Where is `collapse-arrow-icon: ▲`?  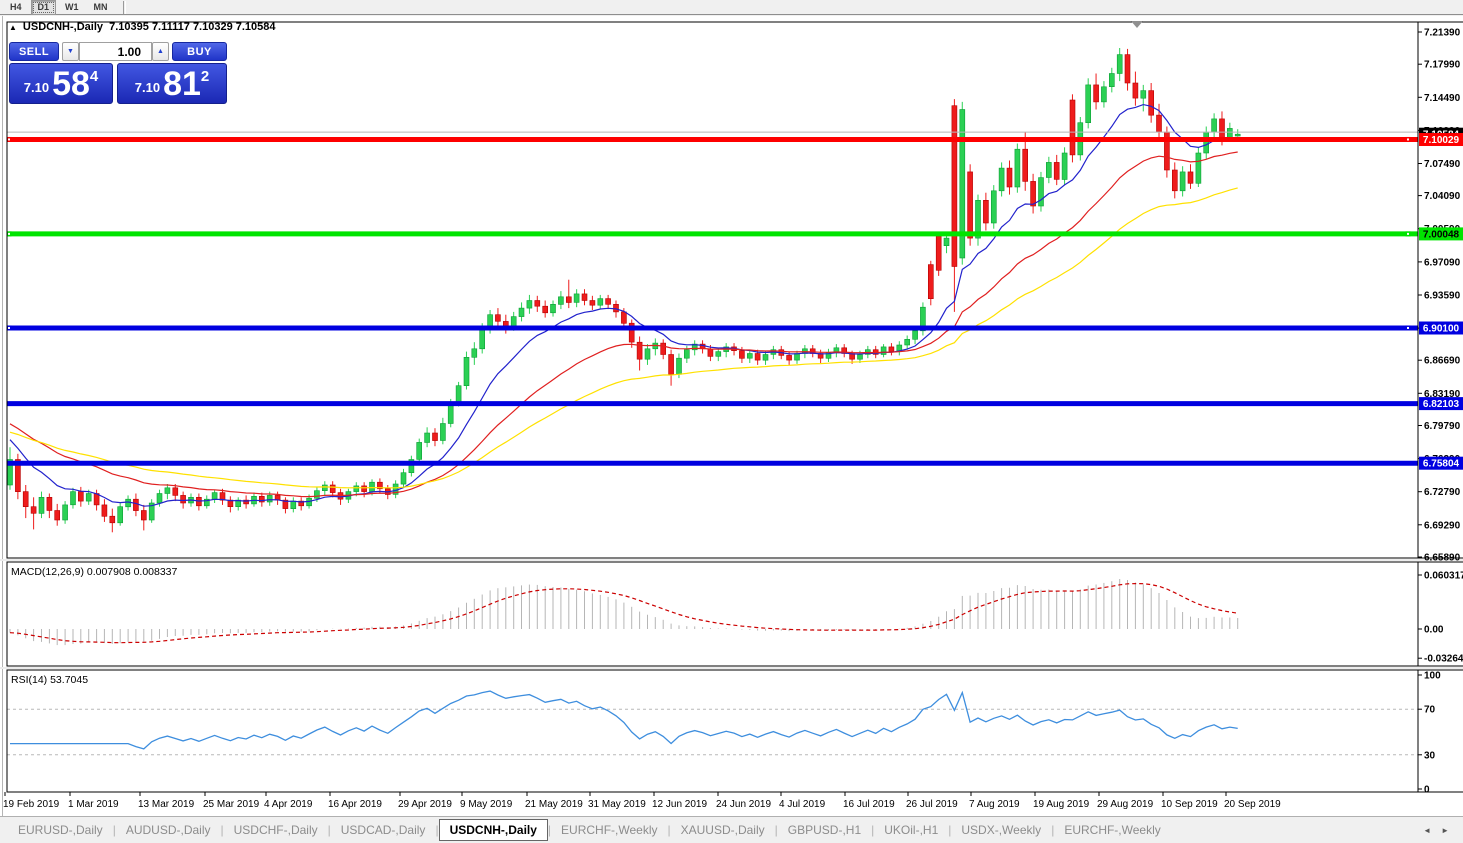
collapse-arrow-icon: ▲ is located at coordinates (13, 27).